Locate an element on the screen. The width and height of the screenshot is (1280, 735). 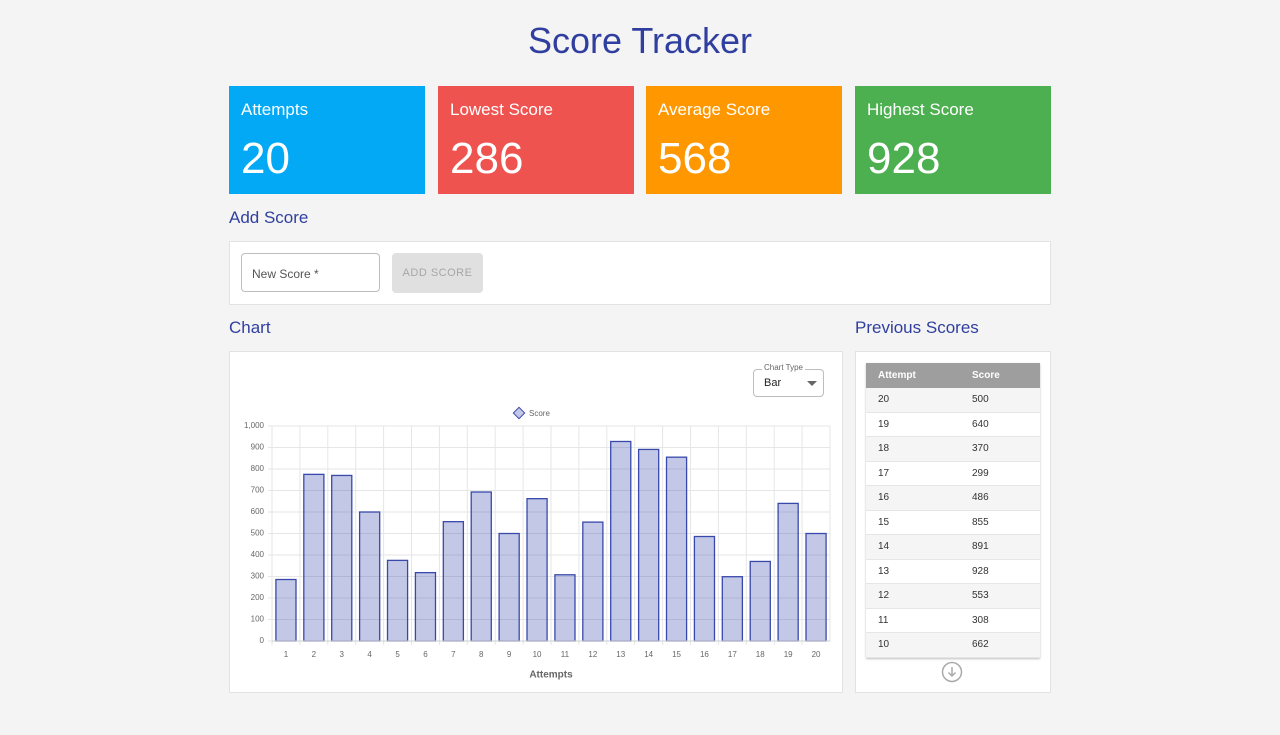
cell: 662 is located at coordinates (1000, 645).